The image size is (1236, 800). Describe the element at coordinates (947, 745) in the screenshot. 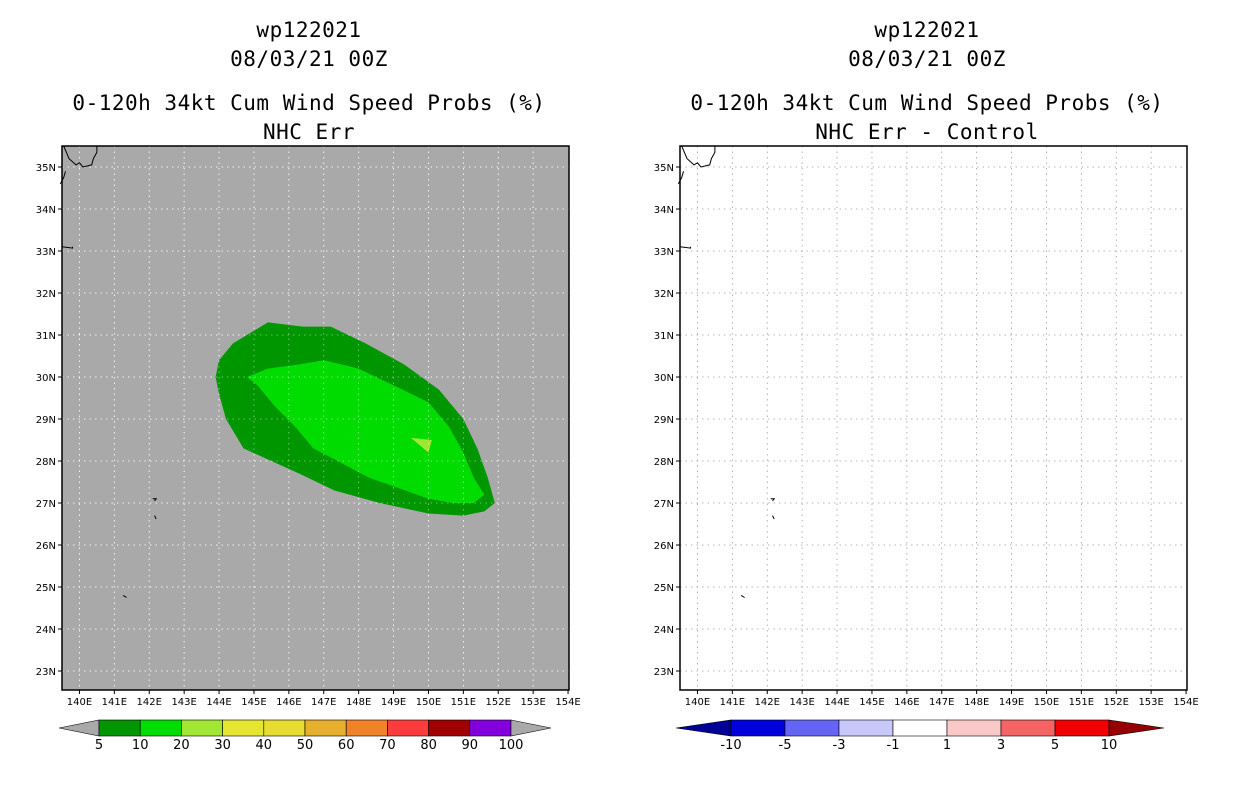

I see `colorbar-label: 1` at that location.